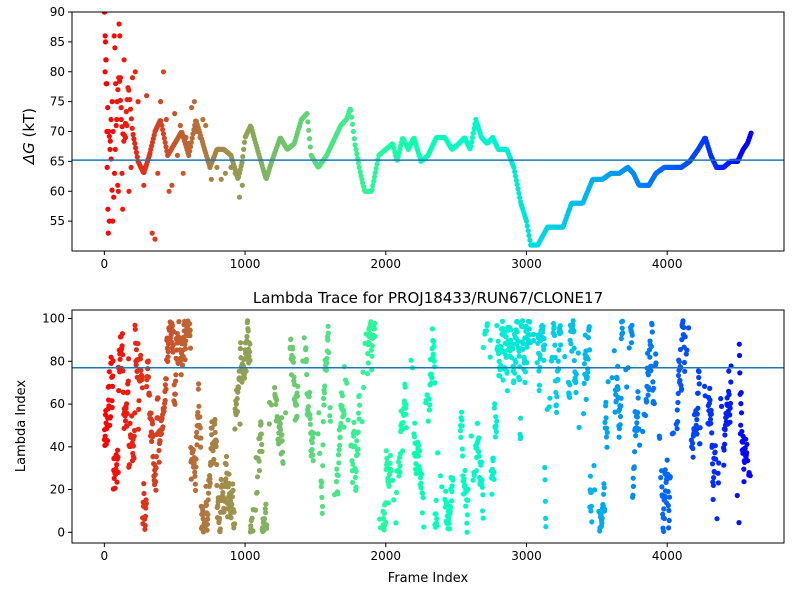 The height and width of the screenshot is (600, 800). What do you see at coordinates (245, 264) in the screenshot?
I see `delta-g-x-tick-label: 1000` at bounding box center [245, 264].